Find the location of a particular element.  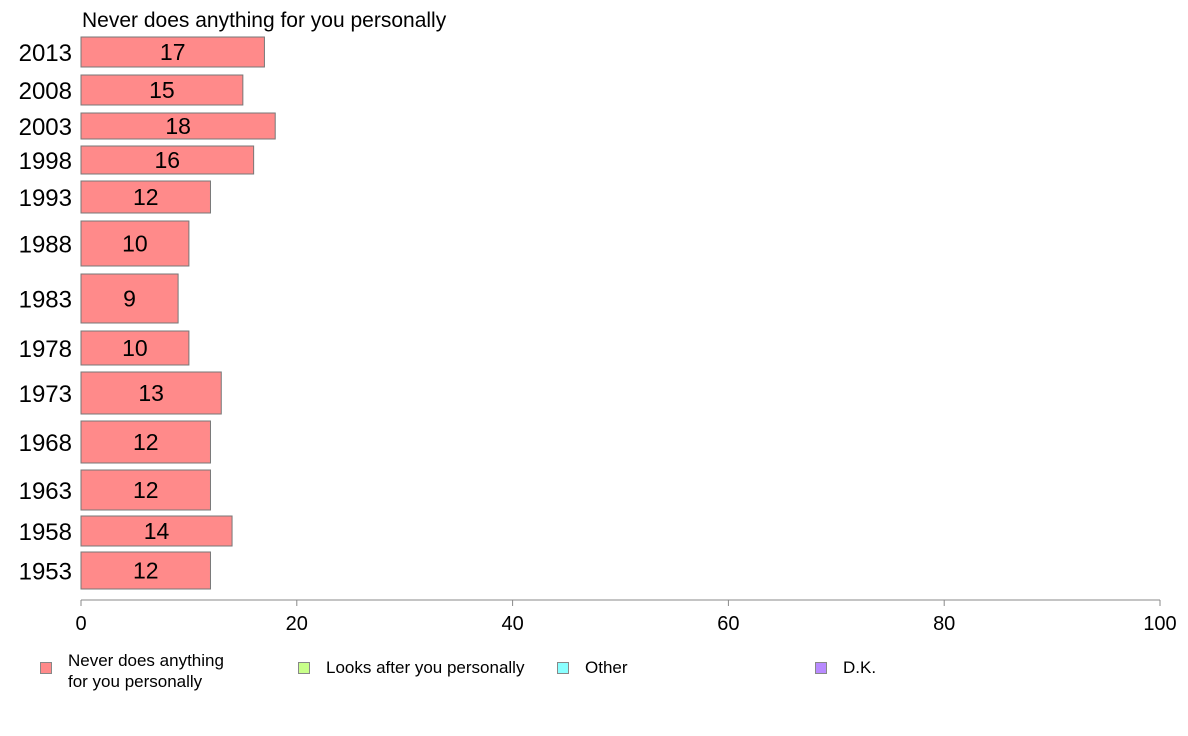

bar-1978 is located at coordinates (135, 348).